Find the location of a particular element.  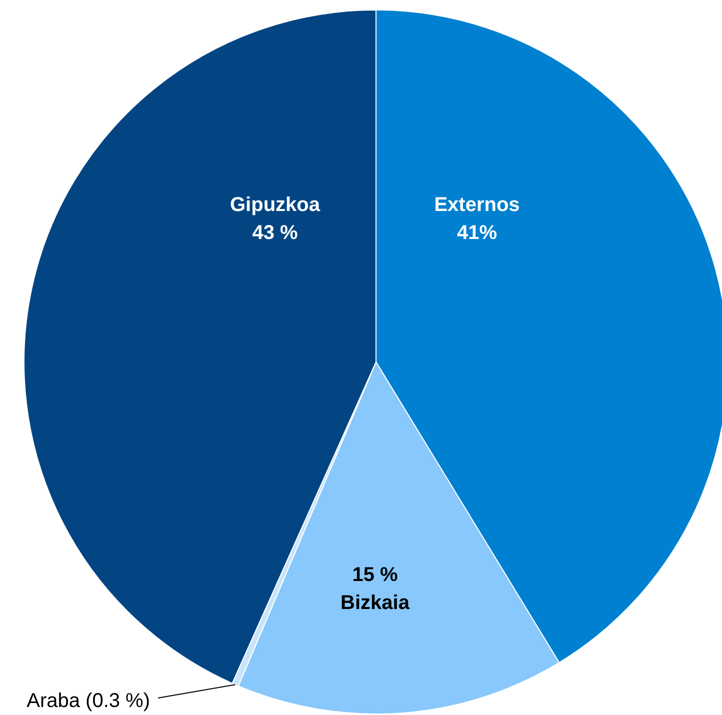

slice-label: Externos is located at coordinates (477, 205).